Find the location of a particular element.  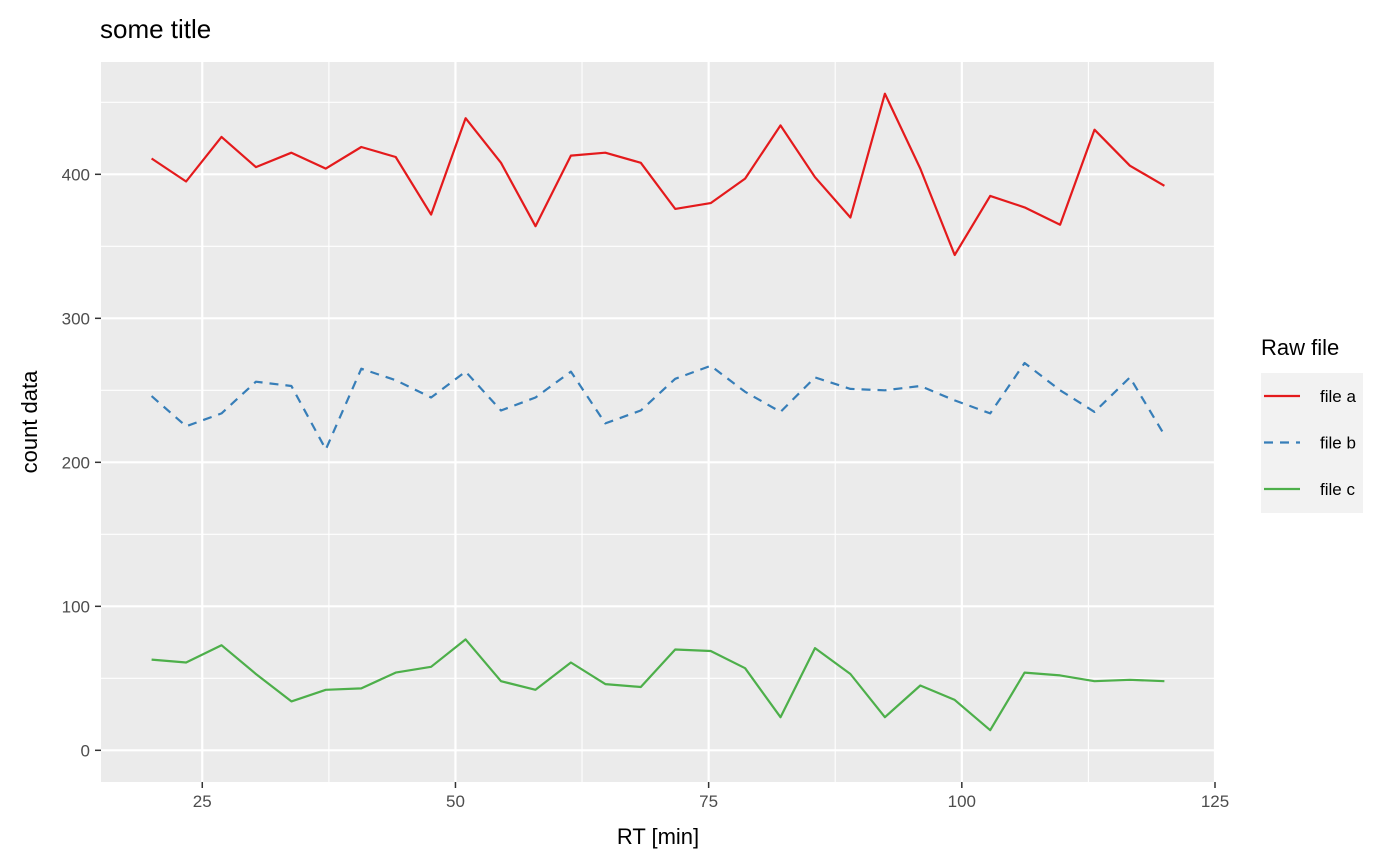

x-tick-label: 50 is located at coordinates (455, 801).